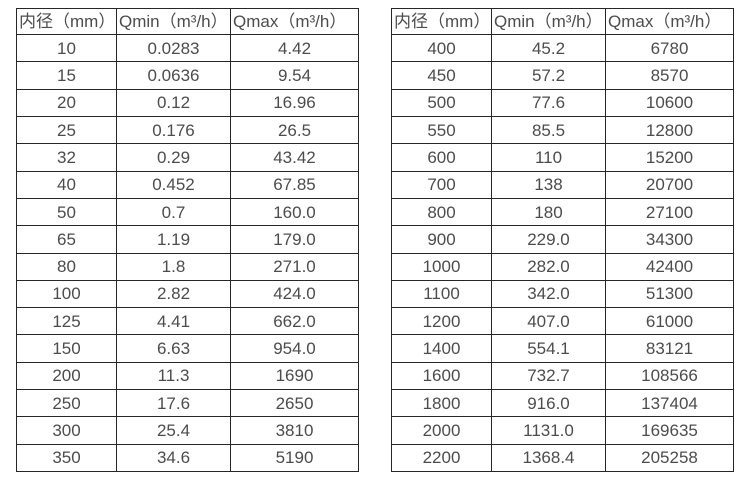 Image resolution: width=750 pixels, height=483 pixels. Describe the element at coordinates (66, 157) in the screenshot. I see `cell-inner-diameter: 32` at that location.